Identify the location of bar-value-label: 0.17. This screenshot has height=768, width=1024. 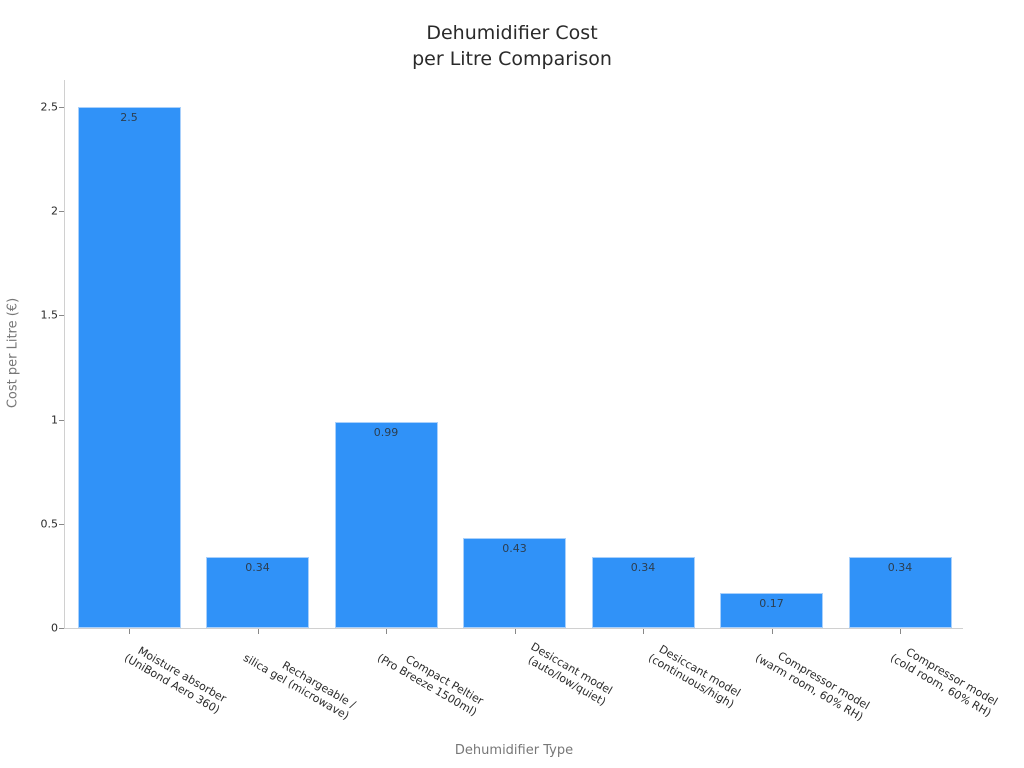
(771, 603).